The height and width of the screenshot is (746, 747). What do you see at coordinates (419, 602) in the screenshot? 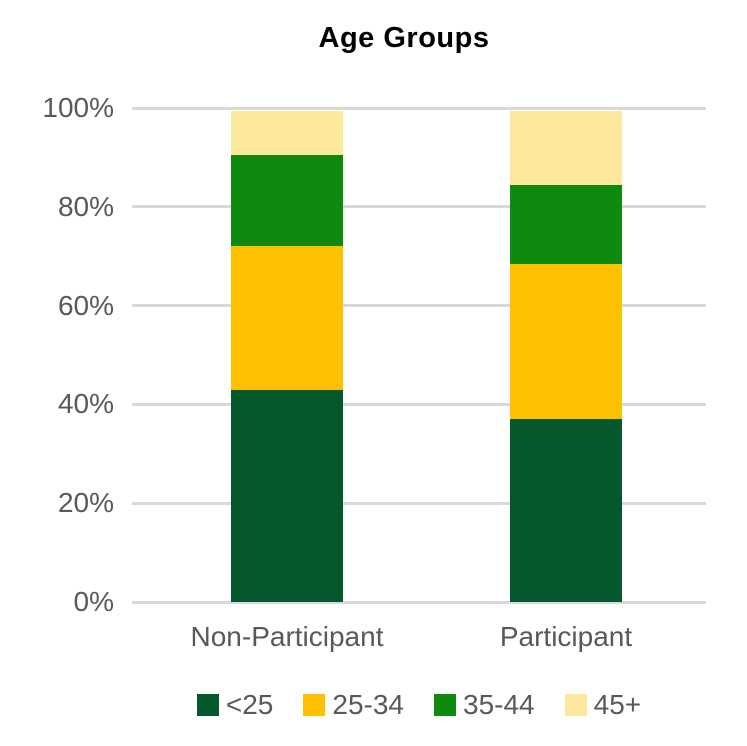
I see `x-axis-line` at bounding box center [419, 602].